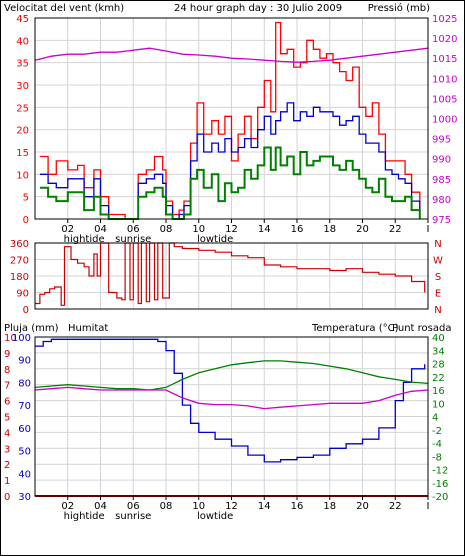 The width and height of the screenshot is (465, 556). I want to click on rain-tick-label: 8, so click(7, 370).